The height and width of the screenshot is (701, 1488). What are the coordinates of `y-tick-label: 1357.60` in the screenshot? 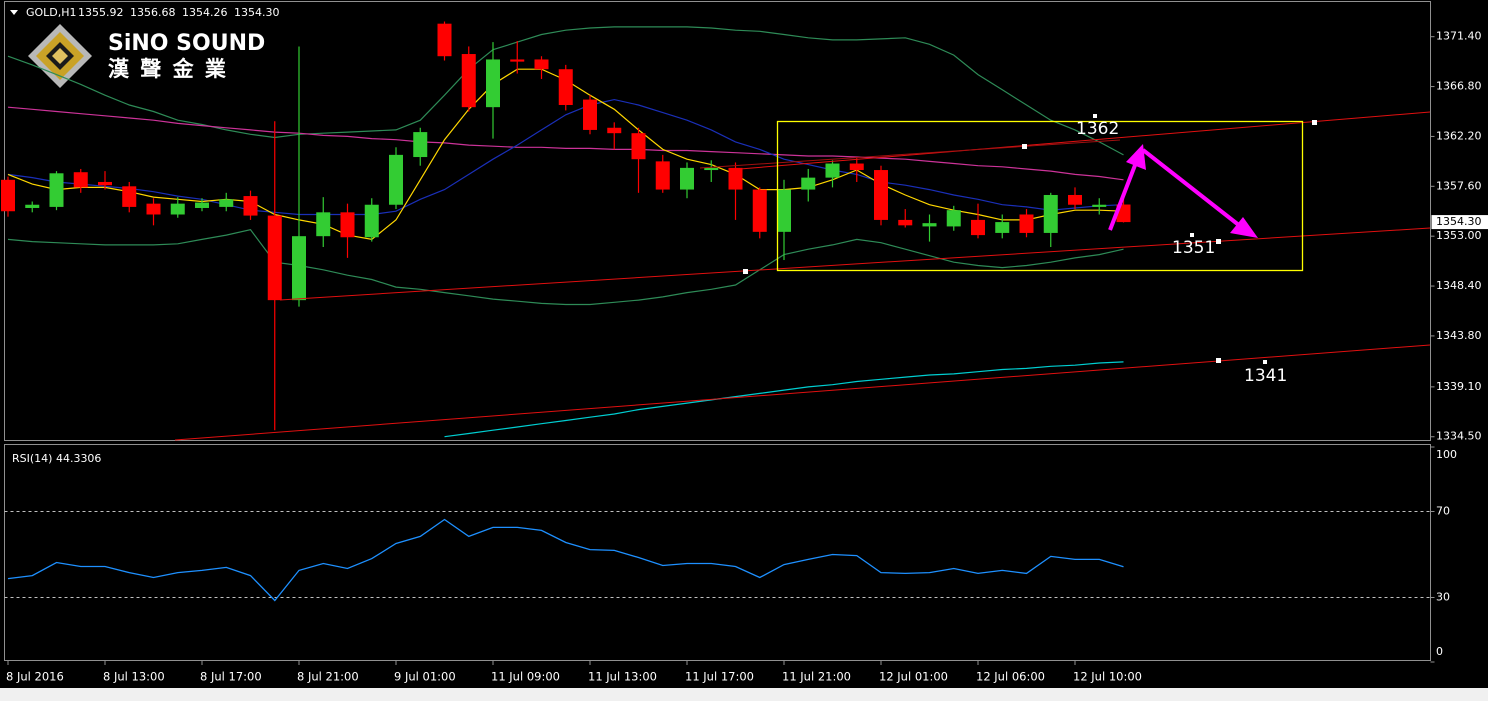 It's located at (1459, 185).